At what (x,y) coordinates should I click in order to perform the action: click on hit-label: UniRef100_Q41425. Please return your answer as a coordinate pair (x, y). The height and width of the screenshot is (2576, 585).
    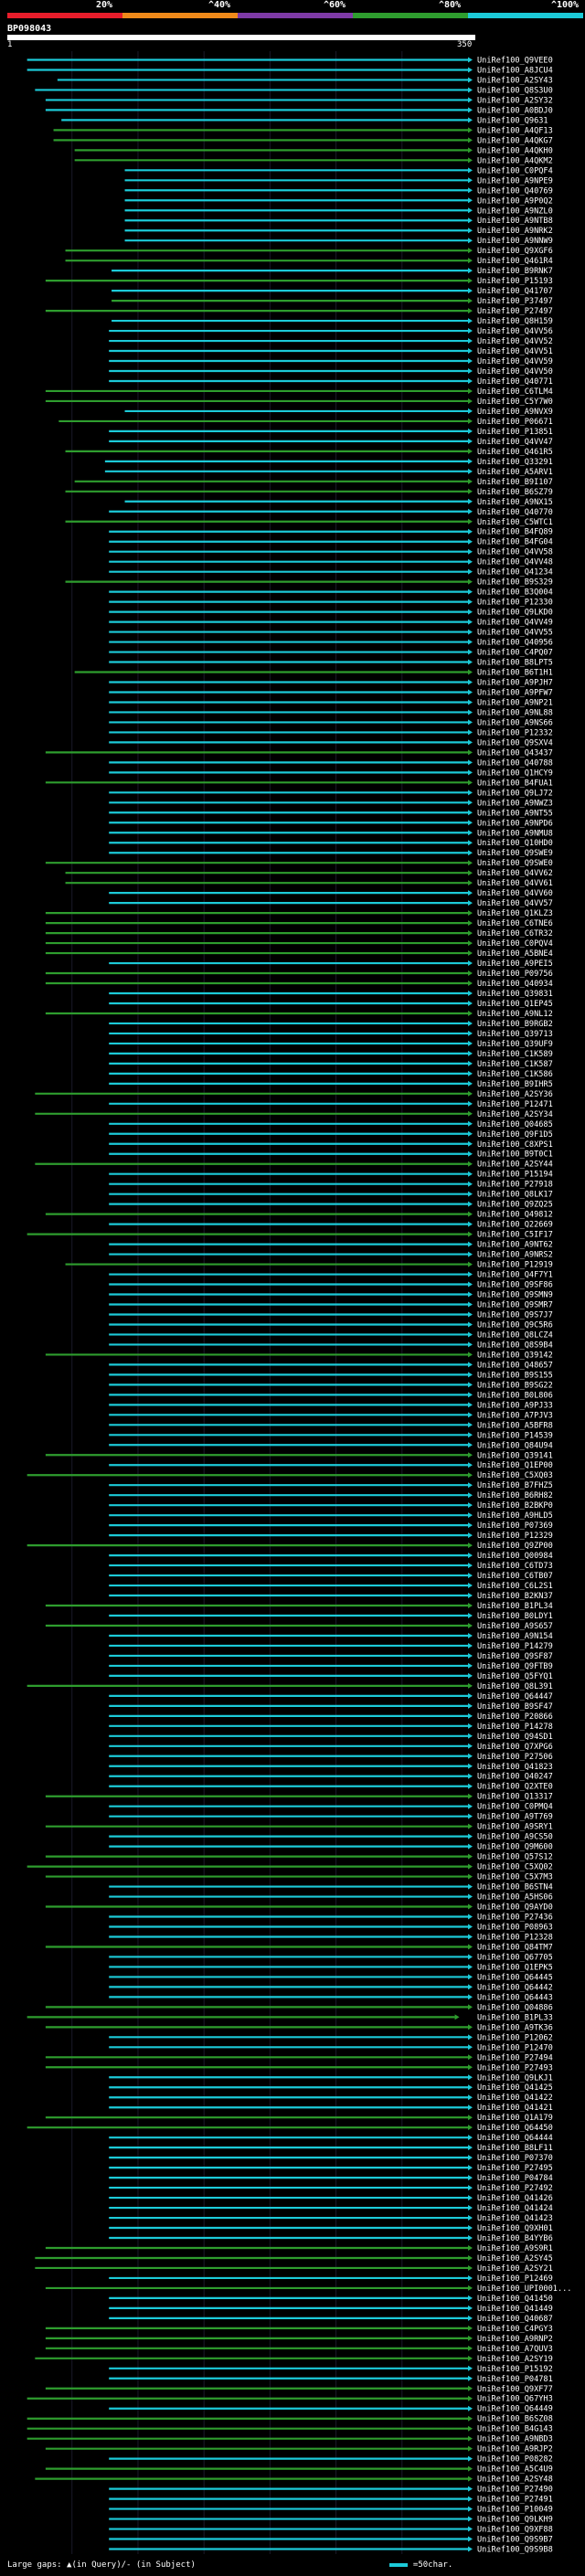
    Looking at the image, I should click on (515, 2088).